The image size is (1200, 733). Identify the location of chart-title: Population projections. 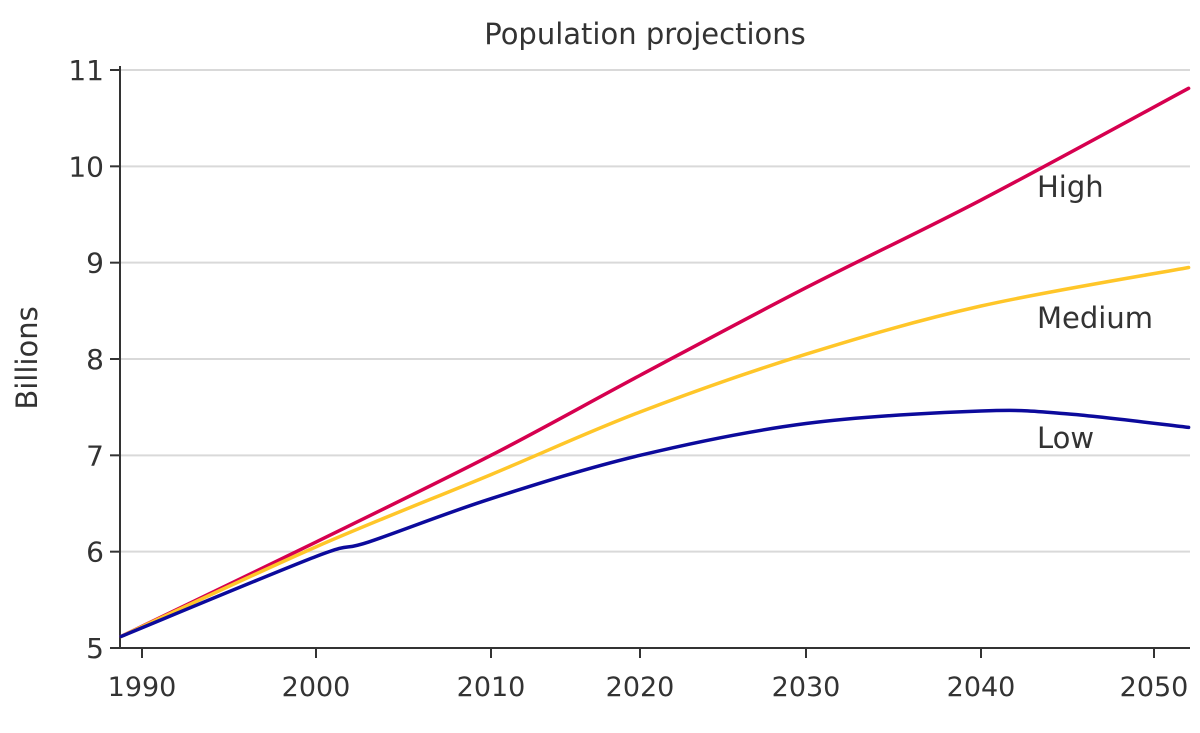
(645, 34).